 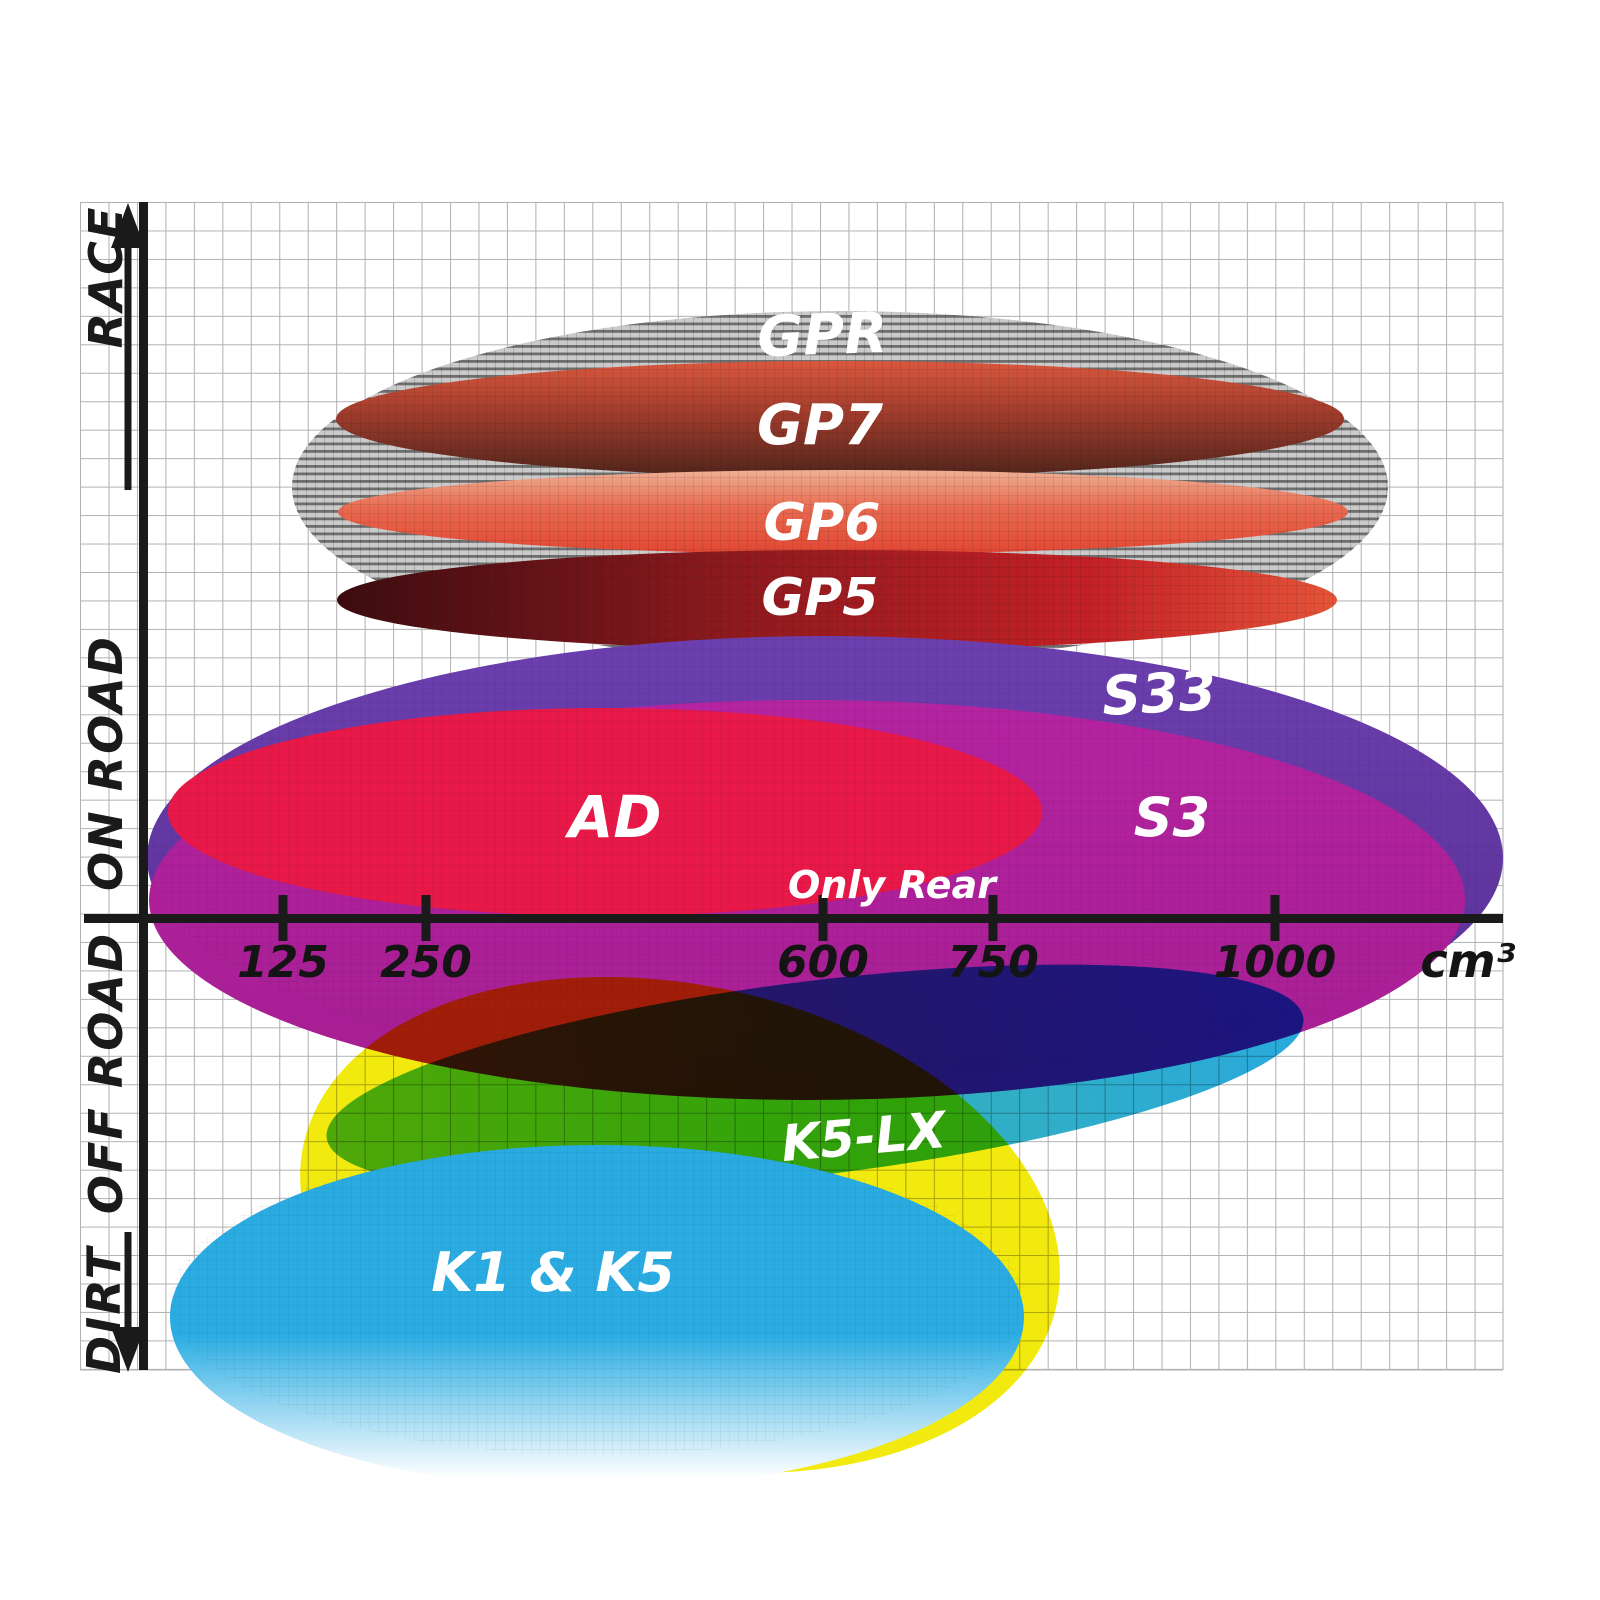 I want to click on dirt-arrow-down-icon, so click(x=128, y=1349).